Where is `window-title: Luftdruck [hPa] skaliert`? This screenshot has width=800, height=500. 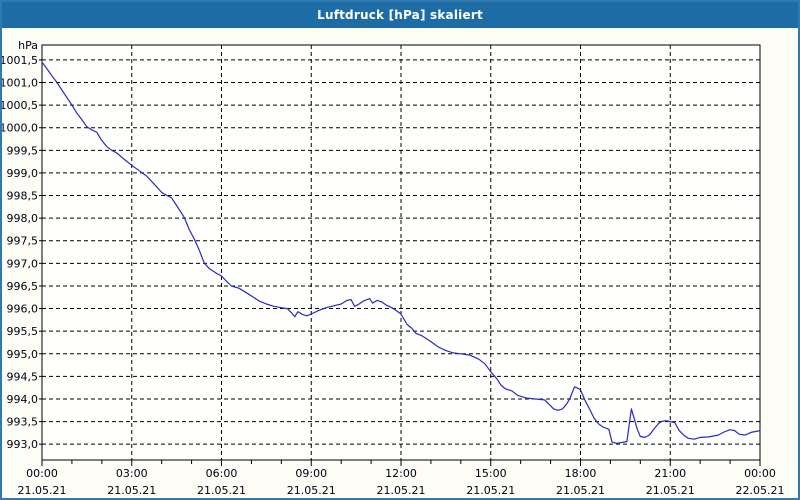 window-title: Luftdruck [hPa] skaliert is located at coordinates (400, 15).